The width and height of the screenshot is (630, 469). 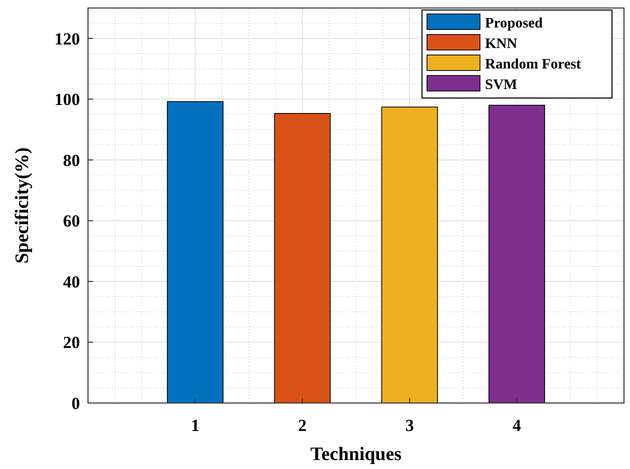 What do you see at coordinates (501, 85) in the screenshot?
I see `legend-label: SVM` at bounding box center [501, 85].